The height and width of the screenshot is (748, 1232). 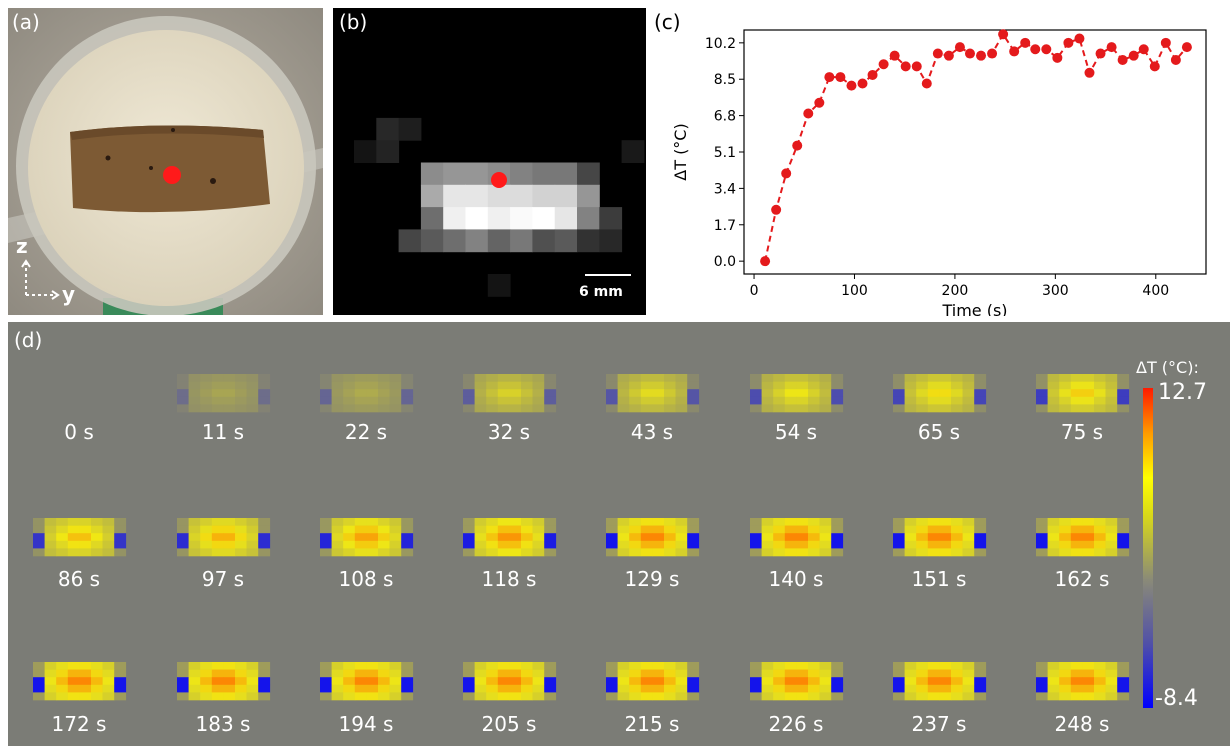 I want to click on y-tick-label: 3.4, so click(x=725, y=189).